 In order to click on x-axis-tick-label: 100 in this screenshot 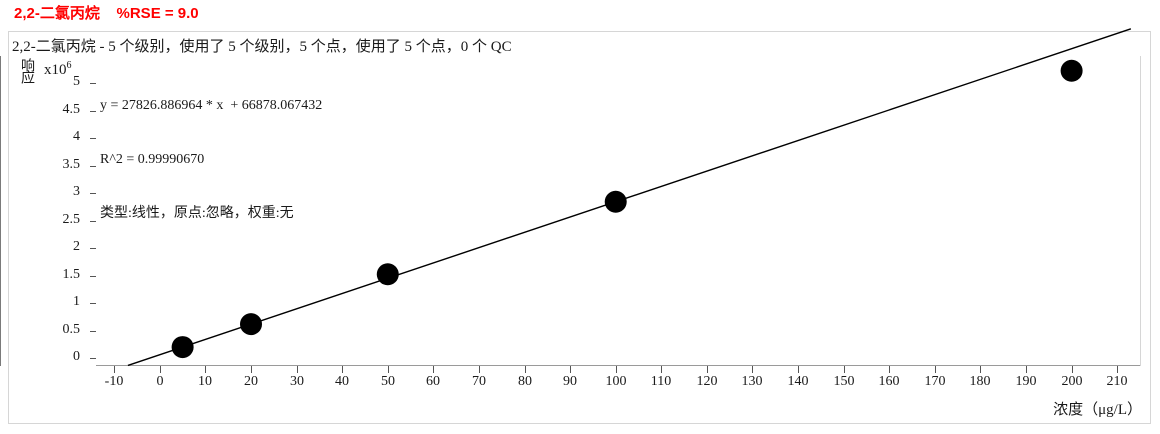, I will do `click(616, 381)`.